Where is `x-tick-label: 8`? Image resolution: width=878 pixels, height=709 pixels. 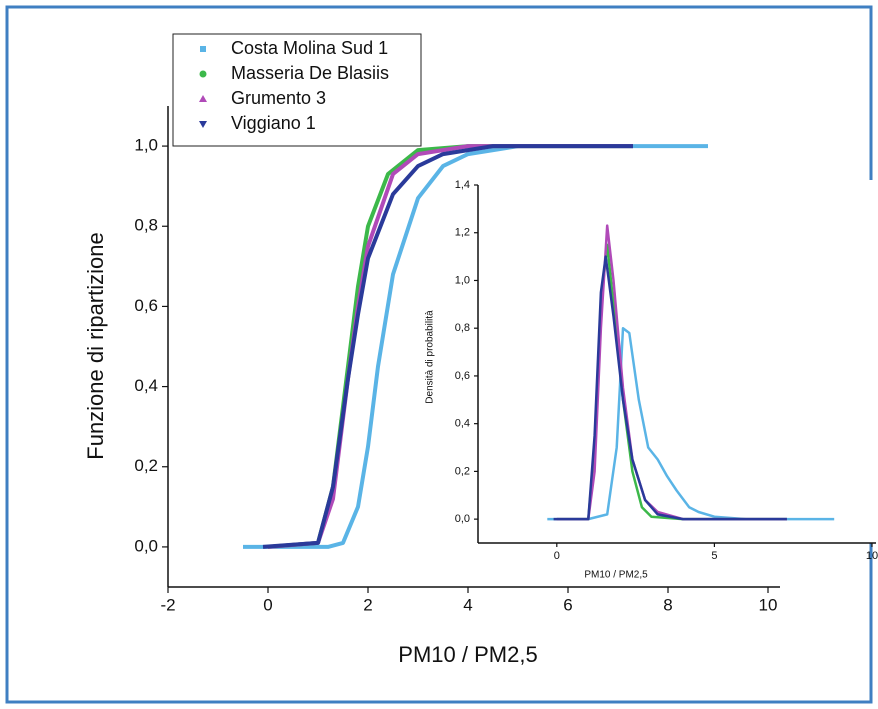 x-tick-label: 8 is located at coordinates (667, 604).